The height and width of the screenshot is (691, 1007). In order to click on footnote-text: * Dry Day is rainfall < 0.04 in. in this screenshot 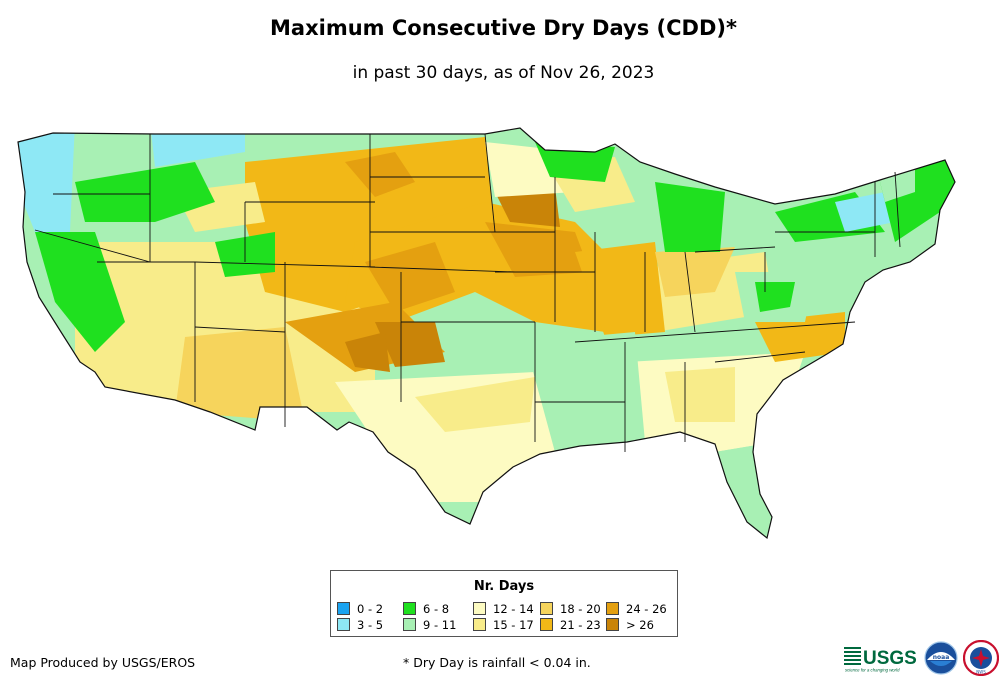, I will do `click(497, 662)`.